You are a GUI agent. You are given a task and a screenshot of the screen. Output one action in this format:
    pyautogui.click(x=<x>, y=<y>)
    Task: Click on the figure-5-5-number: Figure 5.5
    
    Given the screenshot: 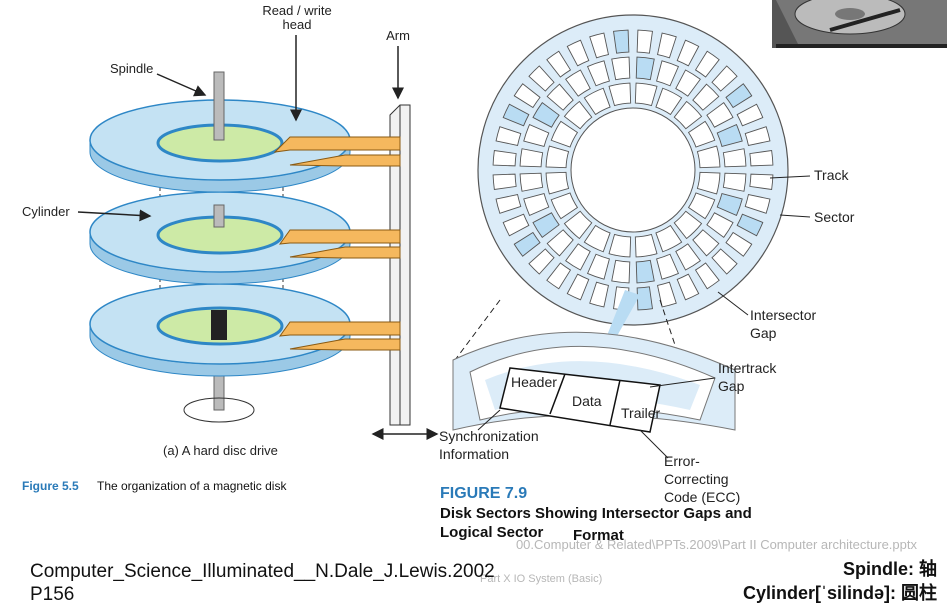 What is the action you would take?
    pyautogui.click(x=50, y=486)
    